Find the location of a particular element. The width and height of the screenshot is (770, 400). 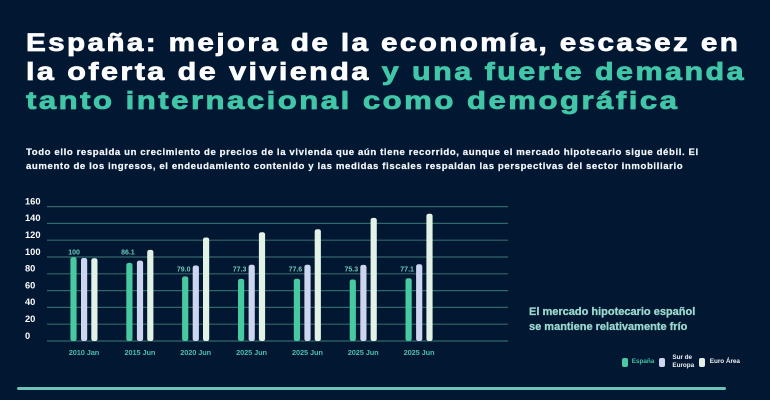

svg-text: 40 is located at coordinates (30, 302).